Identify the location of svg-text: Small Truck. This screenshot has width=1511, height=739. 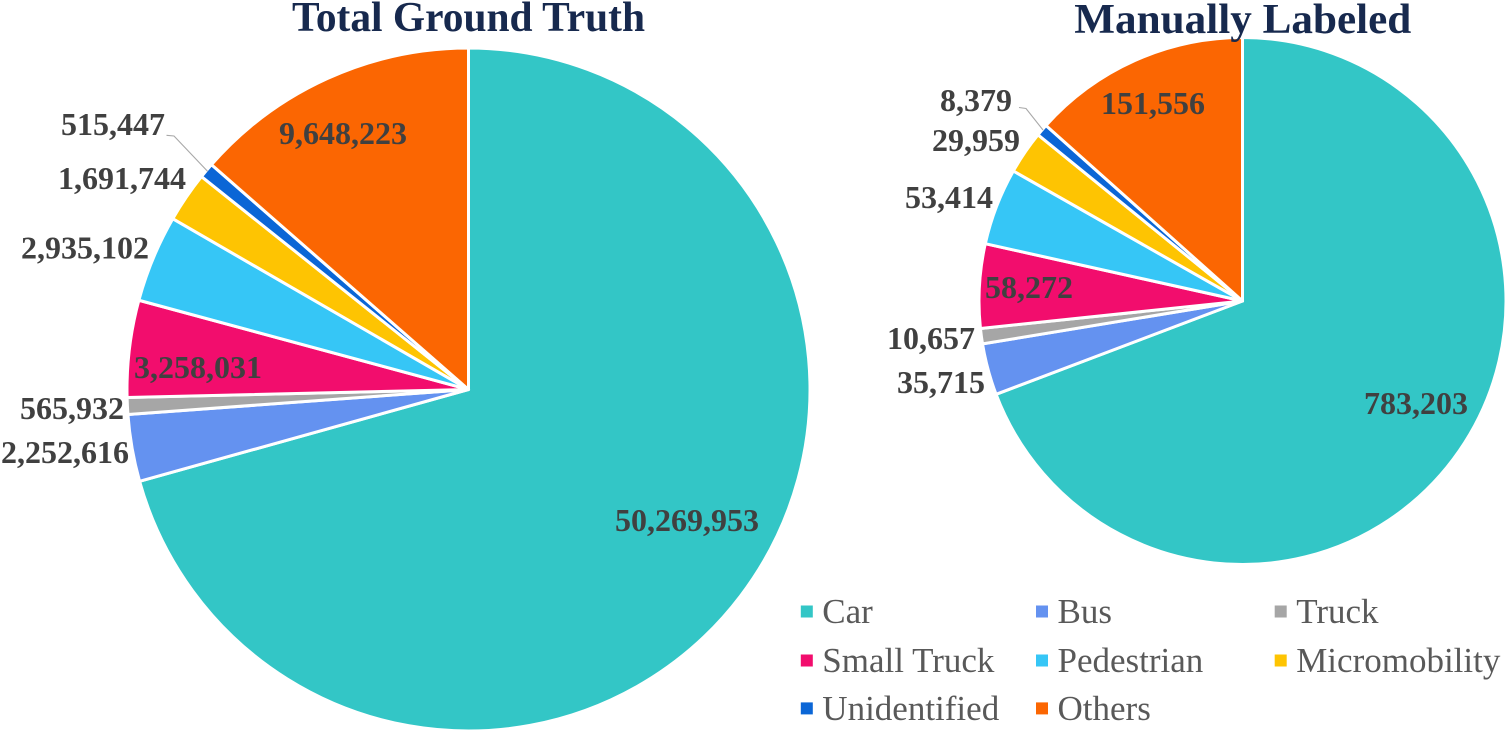
(908, 660).